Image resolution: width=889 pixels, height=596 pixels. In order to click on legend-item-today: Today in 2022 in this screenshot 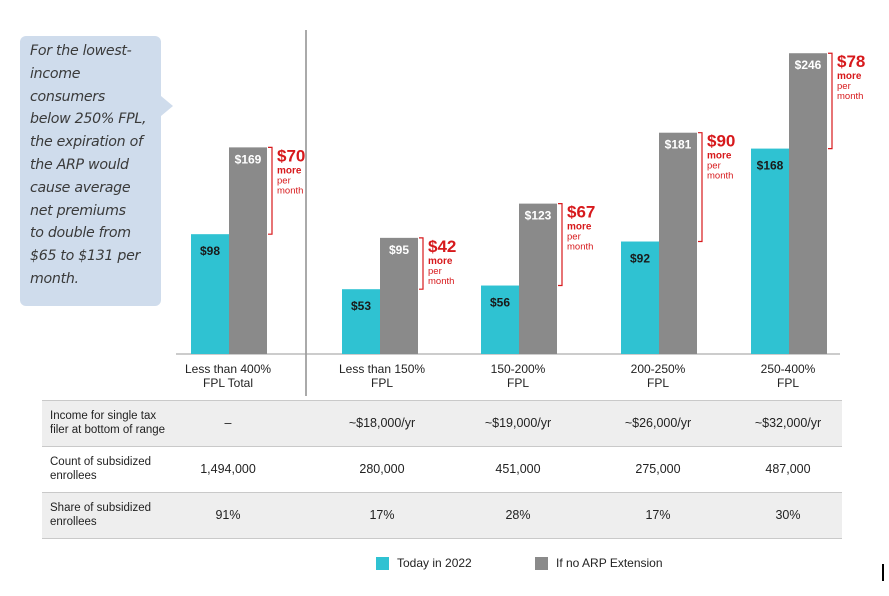, I will do `click(424, 563)`.